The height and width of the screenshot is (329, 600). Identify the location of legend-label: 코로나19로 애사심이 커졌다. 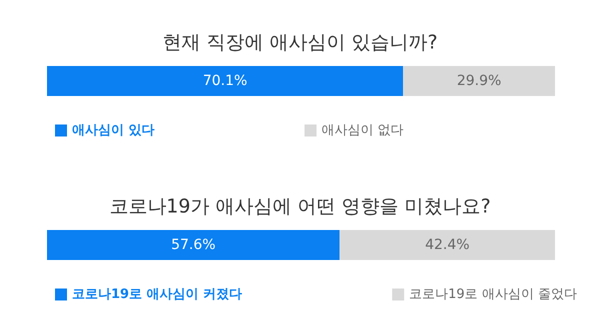
(157, 294).